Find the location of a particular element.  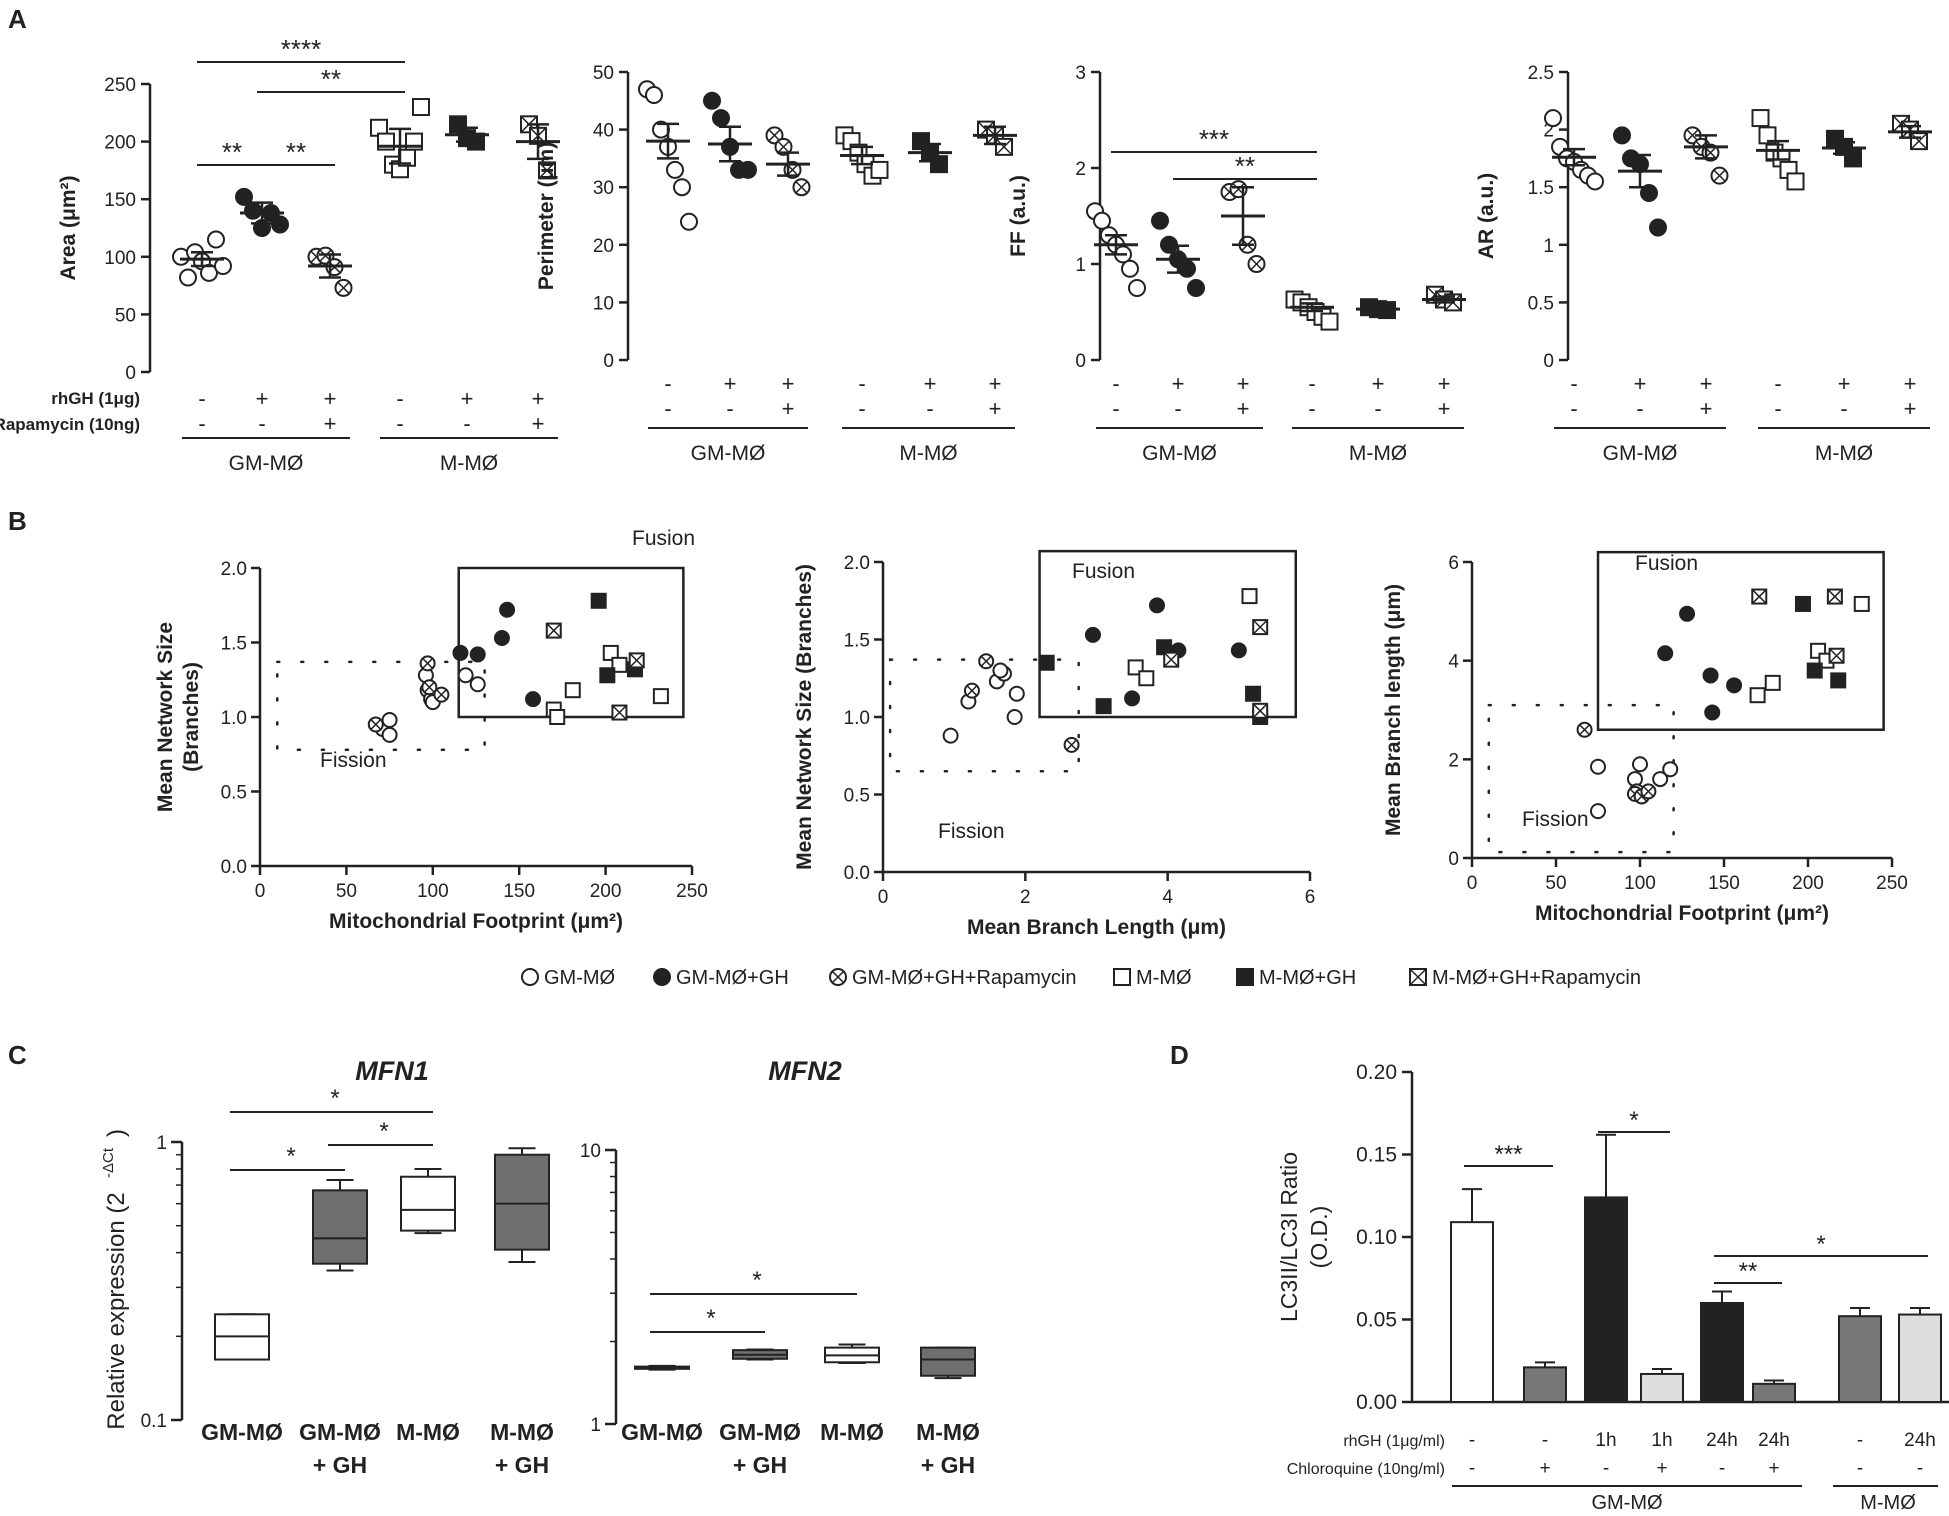

chart-c1-box is located at coordinates (522, 1202).